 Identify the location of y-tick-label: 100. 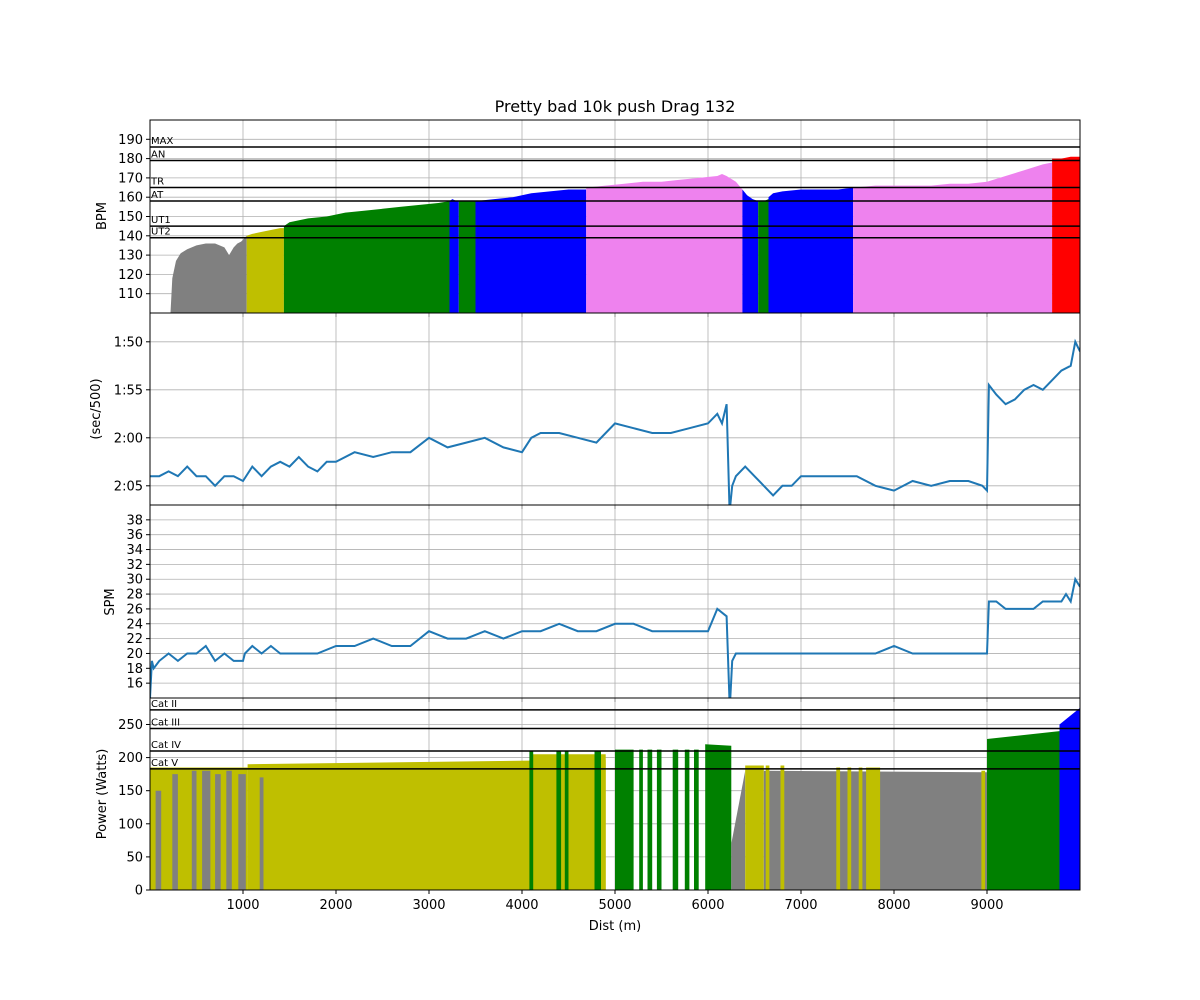
(130, 824).